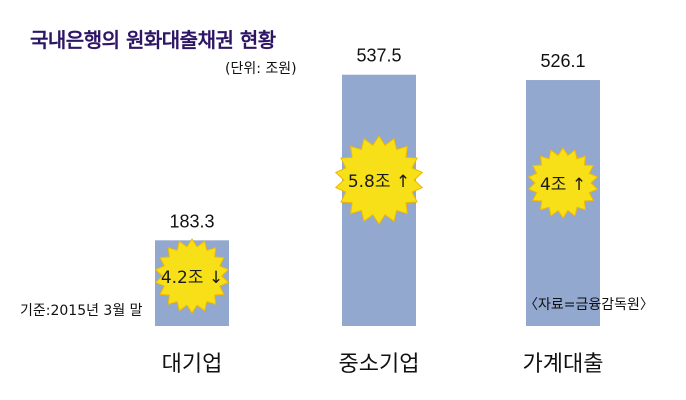 The image size is (686, 400). I want to click on value-label-3: 526.1, so click(562, 61).